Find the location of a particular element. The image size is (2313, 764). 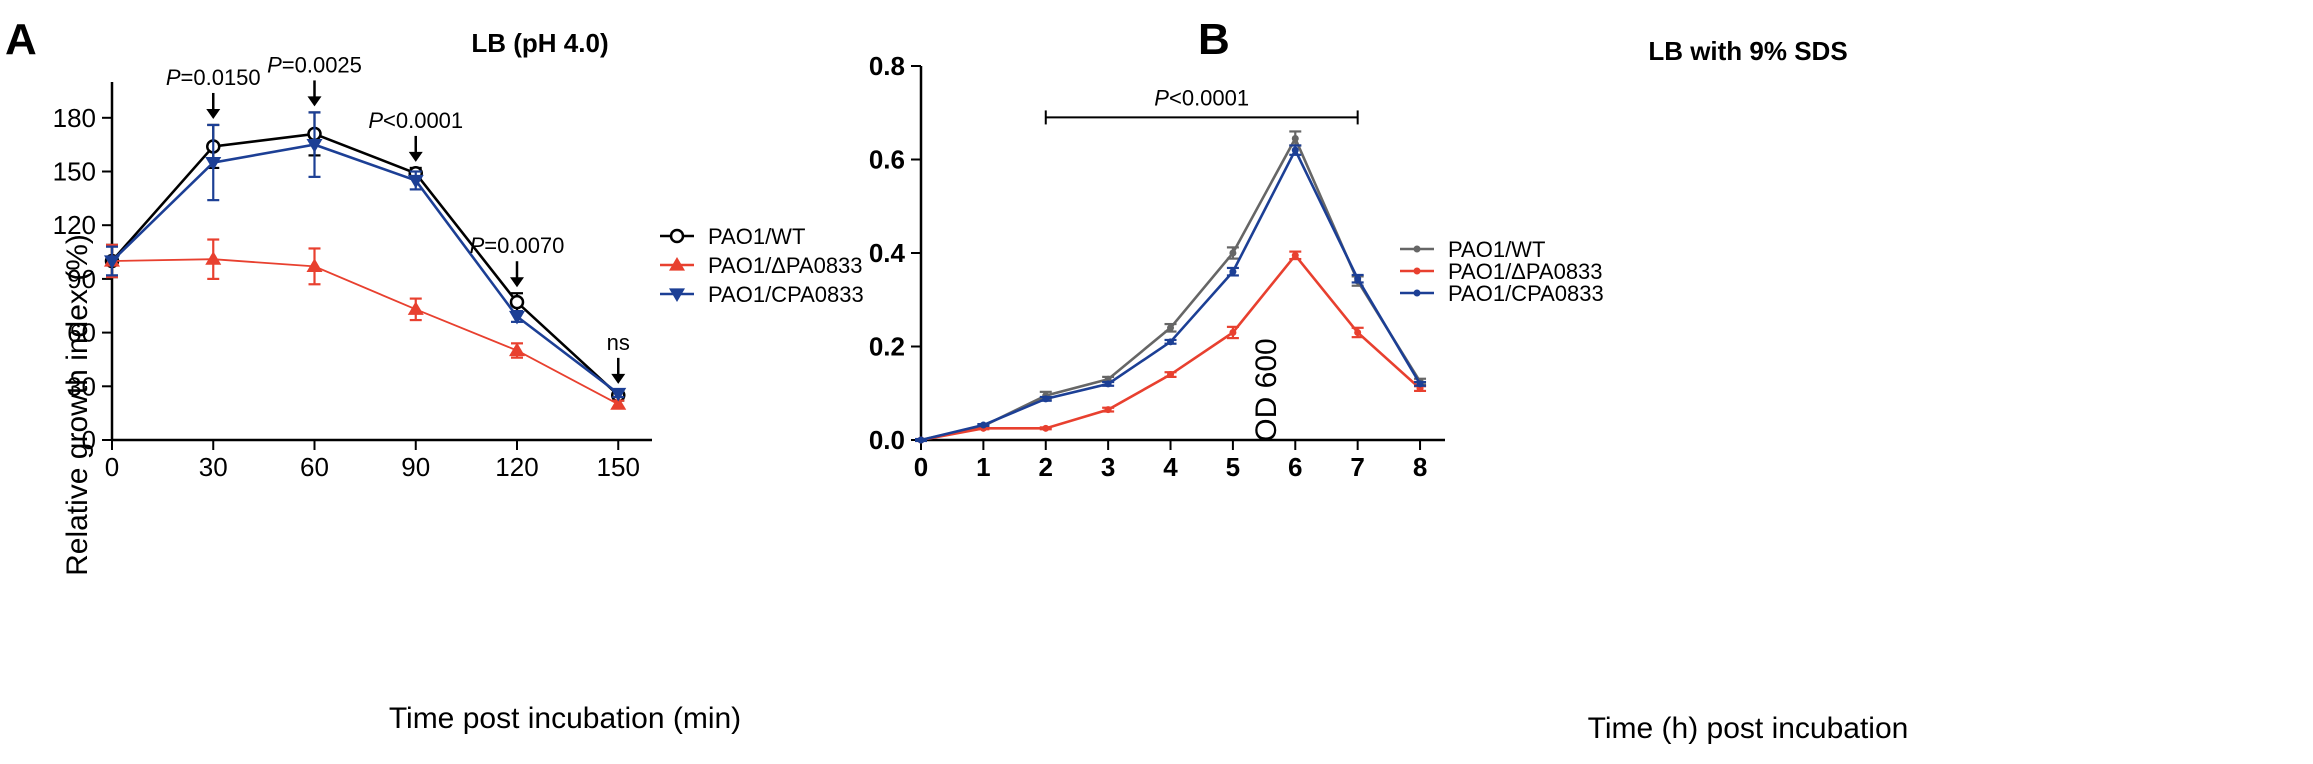

annotation: P=0.0150 is located at coordinates (213, 92).